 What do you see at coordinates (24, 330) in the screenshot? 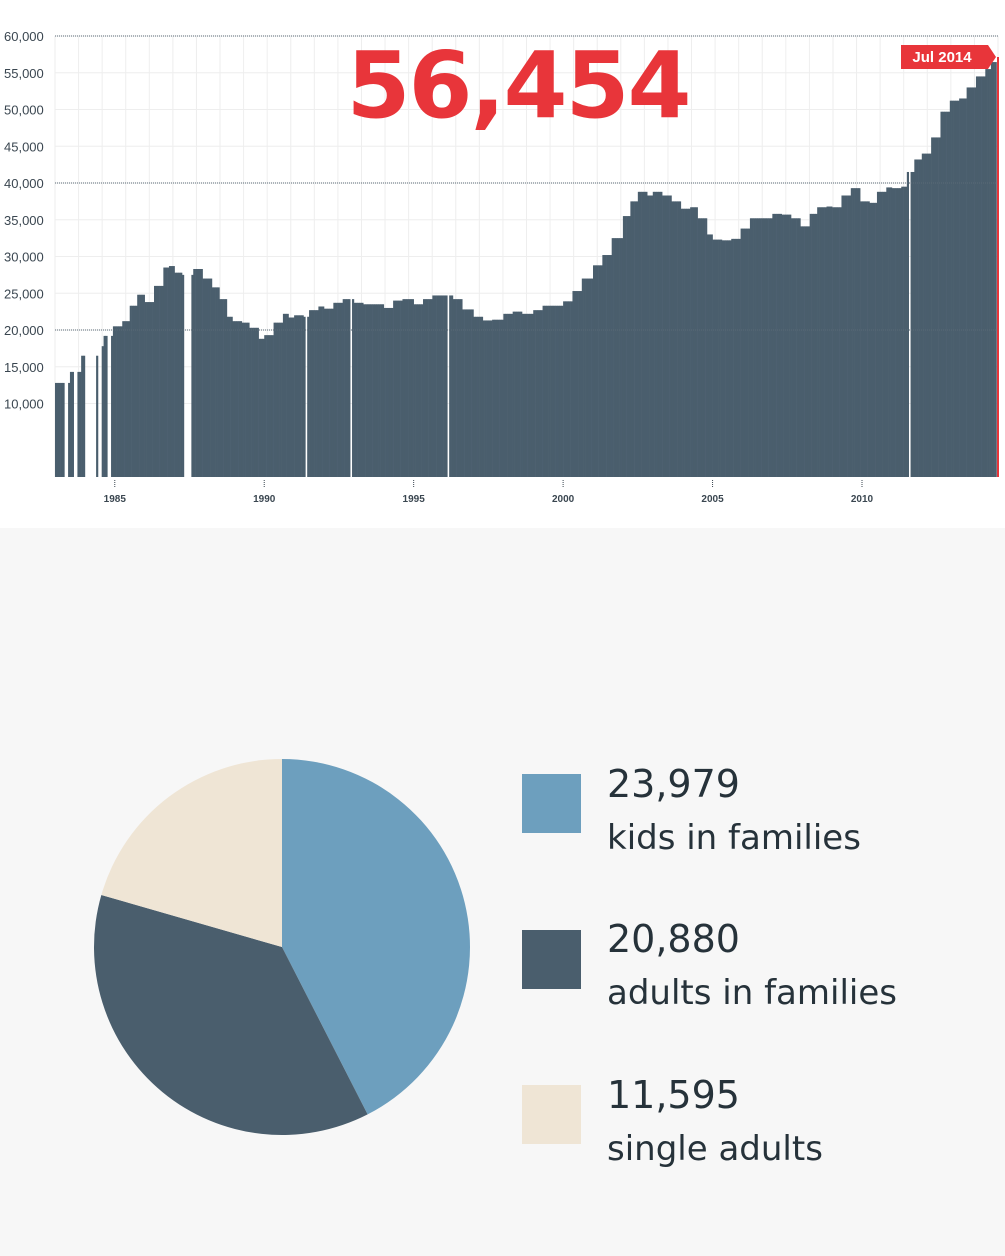
I see `y-tick-label: 20,000` at bounding box center [24, 330].